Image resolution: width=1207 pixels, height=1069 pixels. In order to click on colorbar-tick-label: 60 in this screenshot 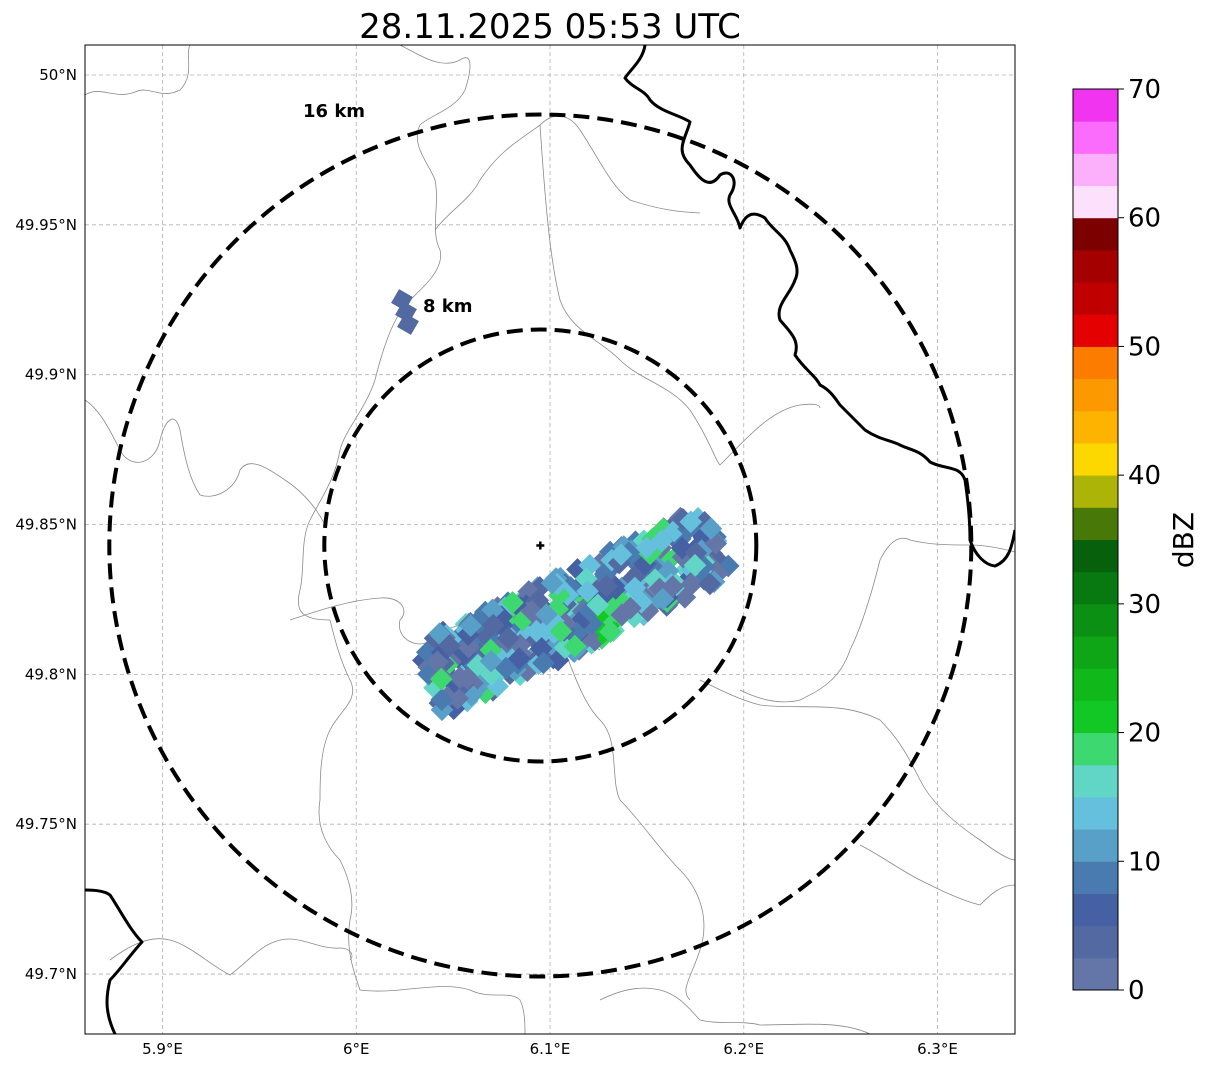, I will do `click(1144, 219)`.